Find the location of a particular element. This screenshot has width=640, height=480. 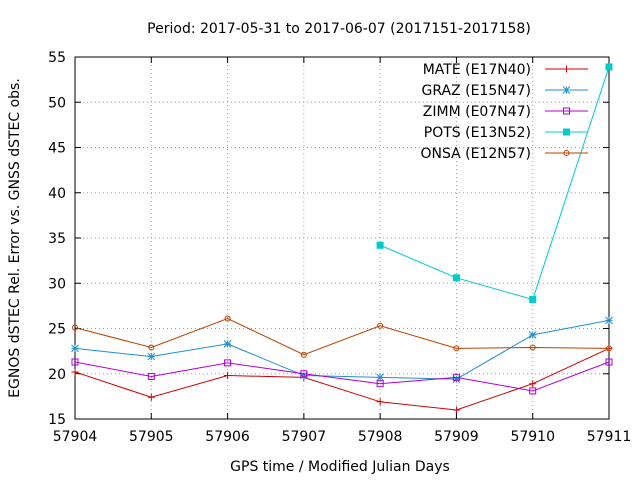

y-tick-label: 50 is located at coordinates (57, 103).